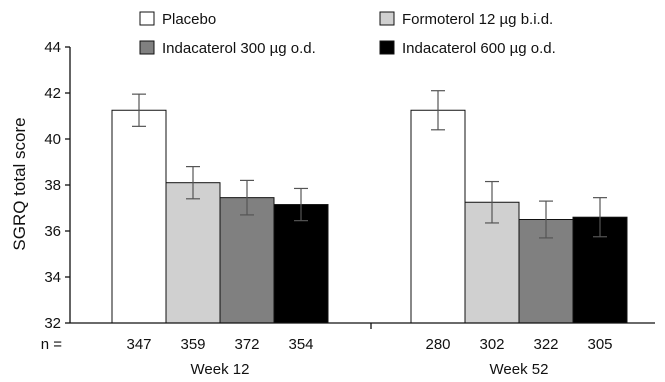 The width and height of the screenshot is (665, 382). What do you see at coordinates (519, 369) in the screenshot?
I see `category-label-week-52: Week 52` at bounding box center [519, 369].